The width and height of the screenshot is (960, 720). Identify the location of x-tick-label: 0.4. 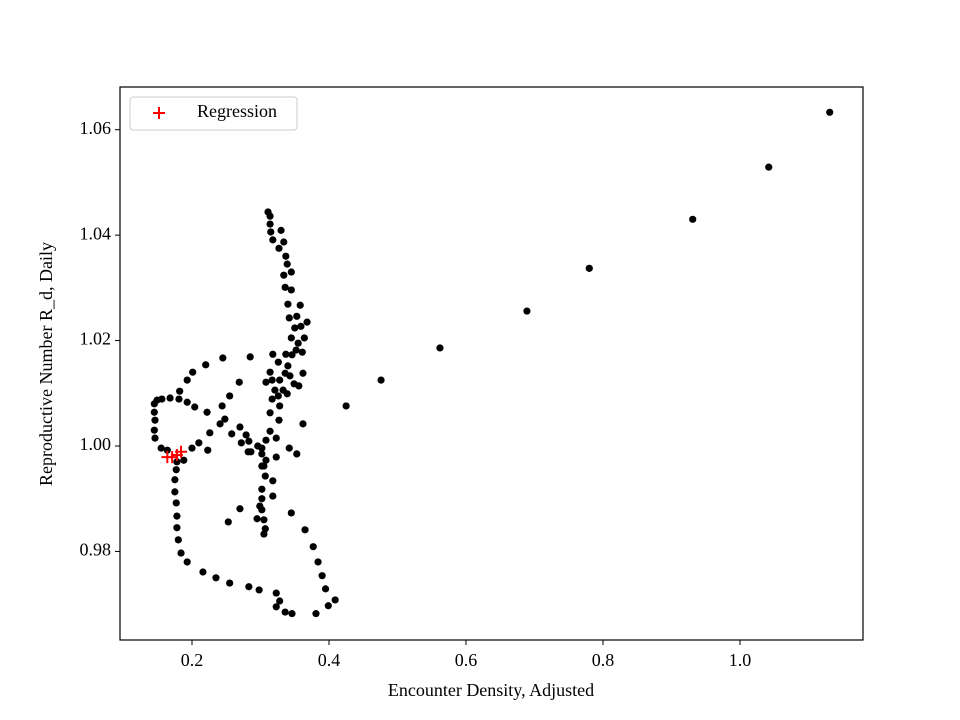
(329, 660).